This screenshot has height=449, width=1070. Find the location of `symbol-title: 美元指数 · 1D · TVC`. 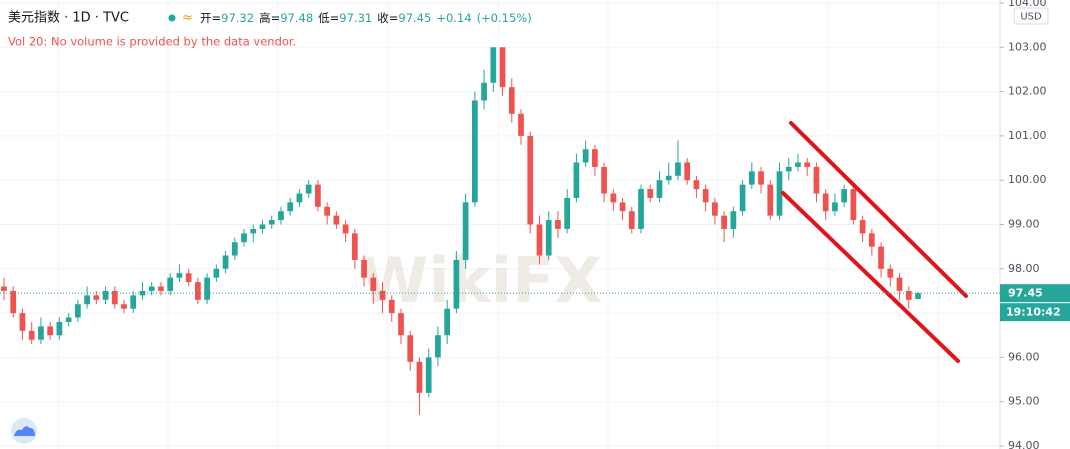

symbol-title: 美元指数 · 1D · TVC is located at coordinates (68, 18).